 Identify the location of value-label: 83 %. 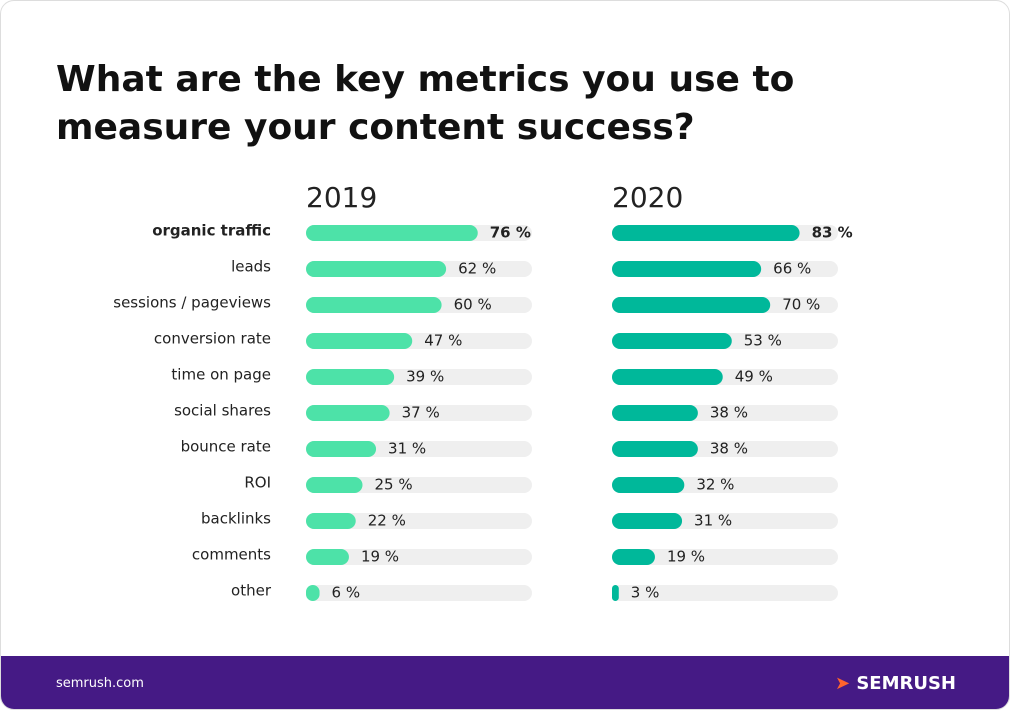
(832, 233).